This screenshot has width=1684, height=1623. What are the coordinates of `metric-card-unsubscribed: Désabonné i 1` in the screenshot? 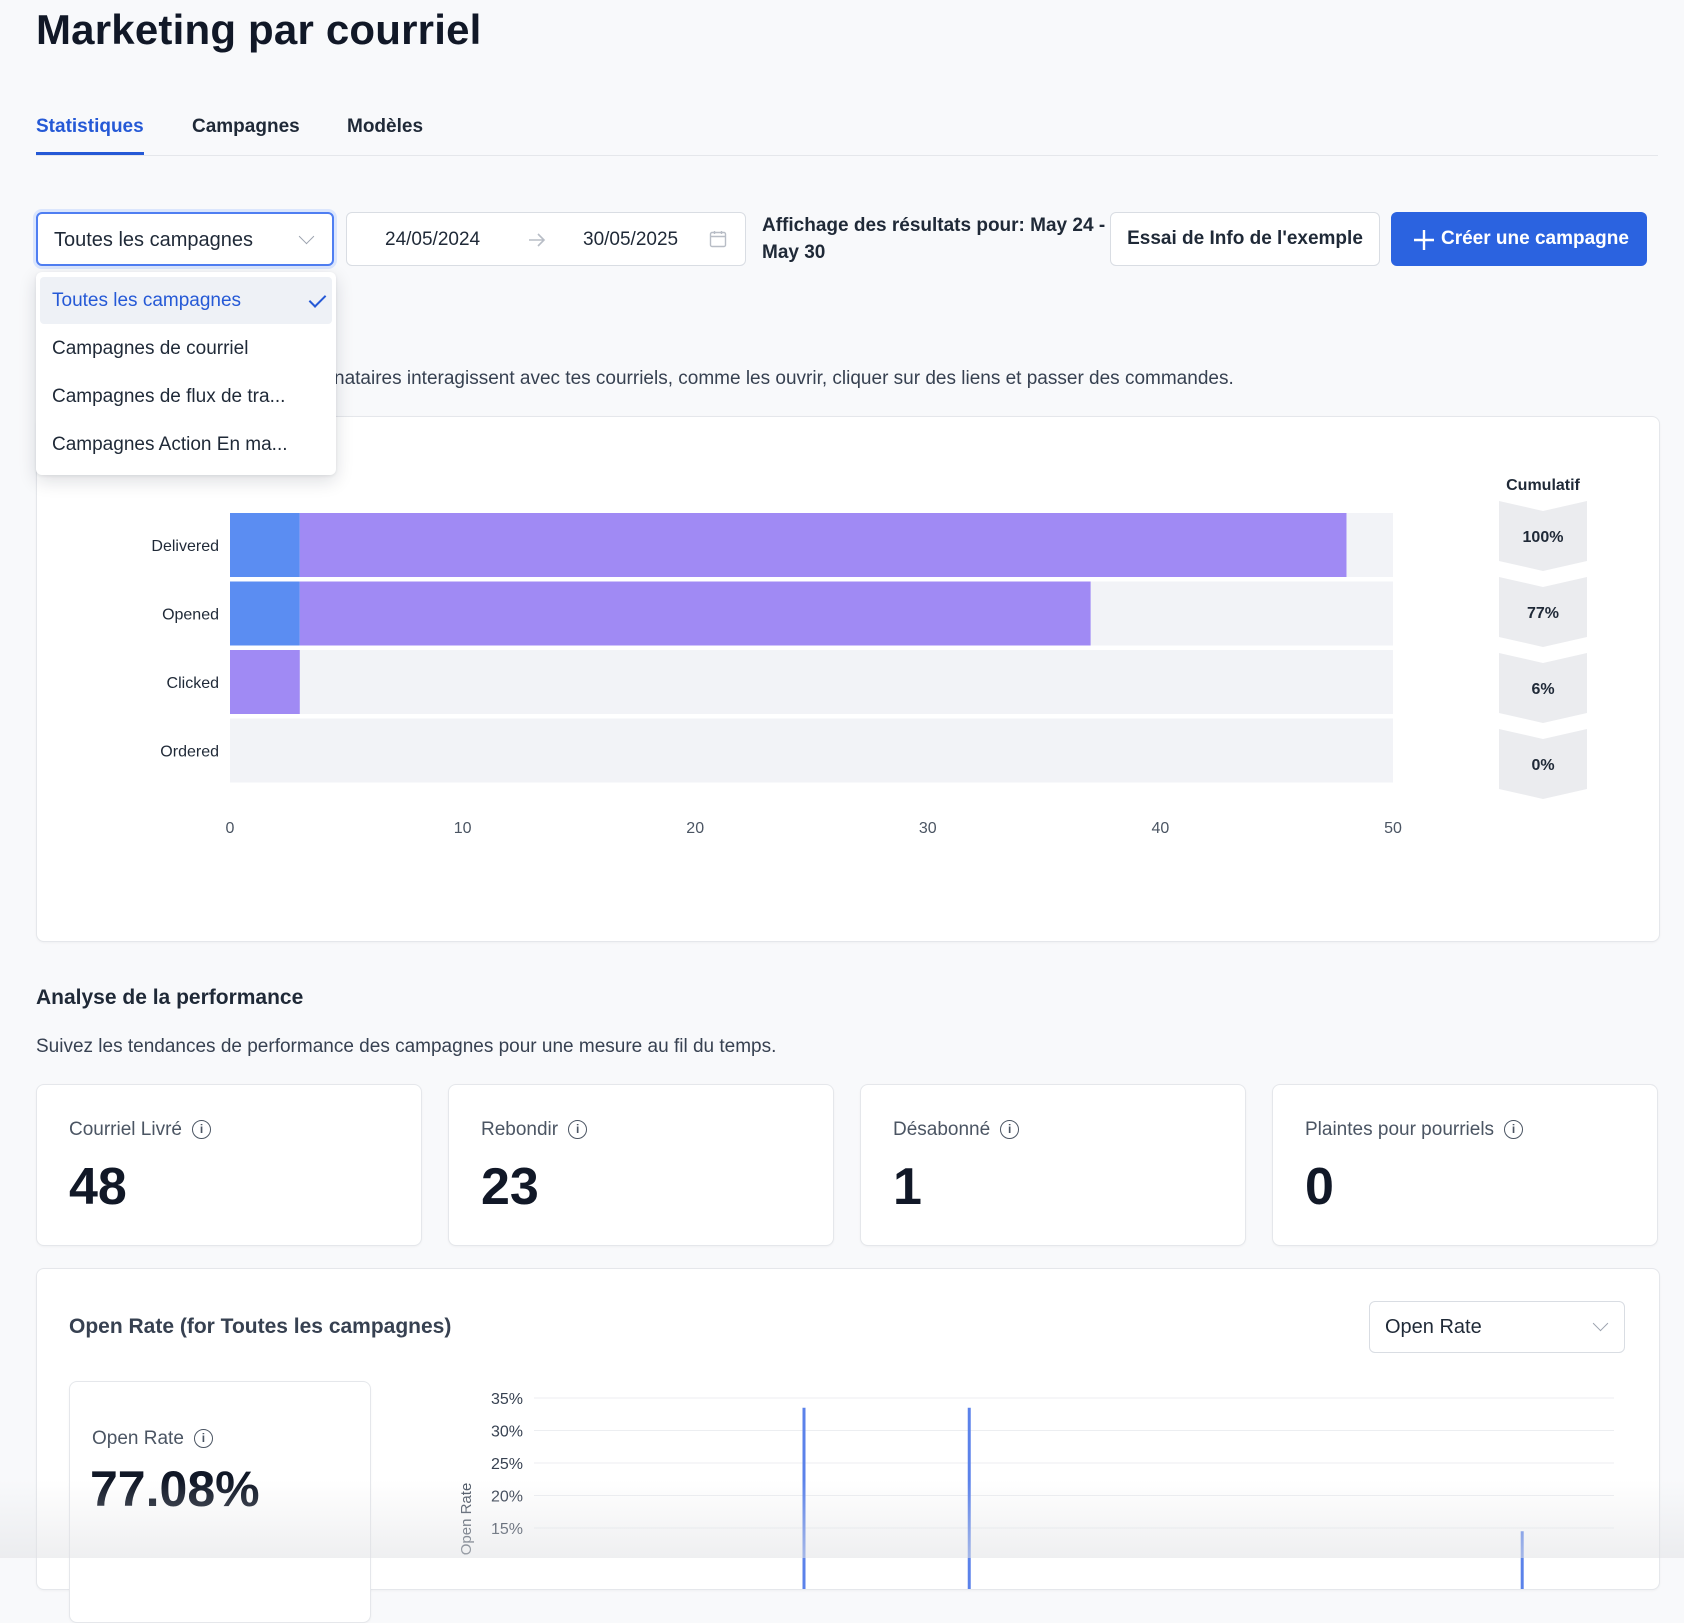 It's located at (1053, 1165).